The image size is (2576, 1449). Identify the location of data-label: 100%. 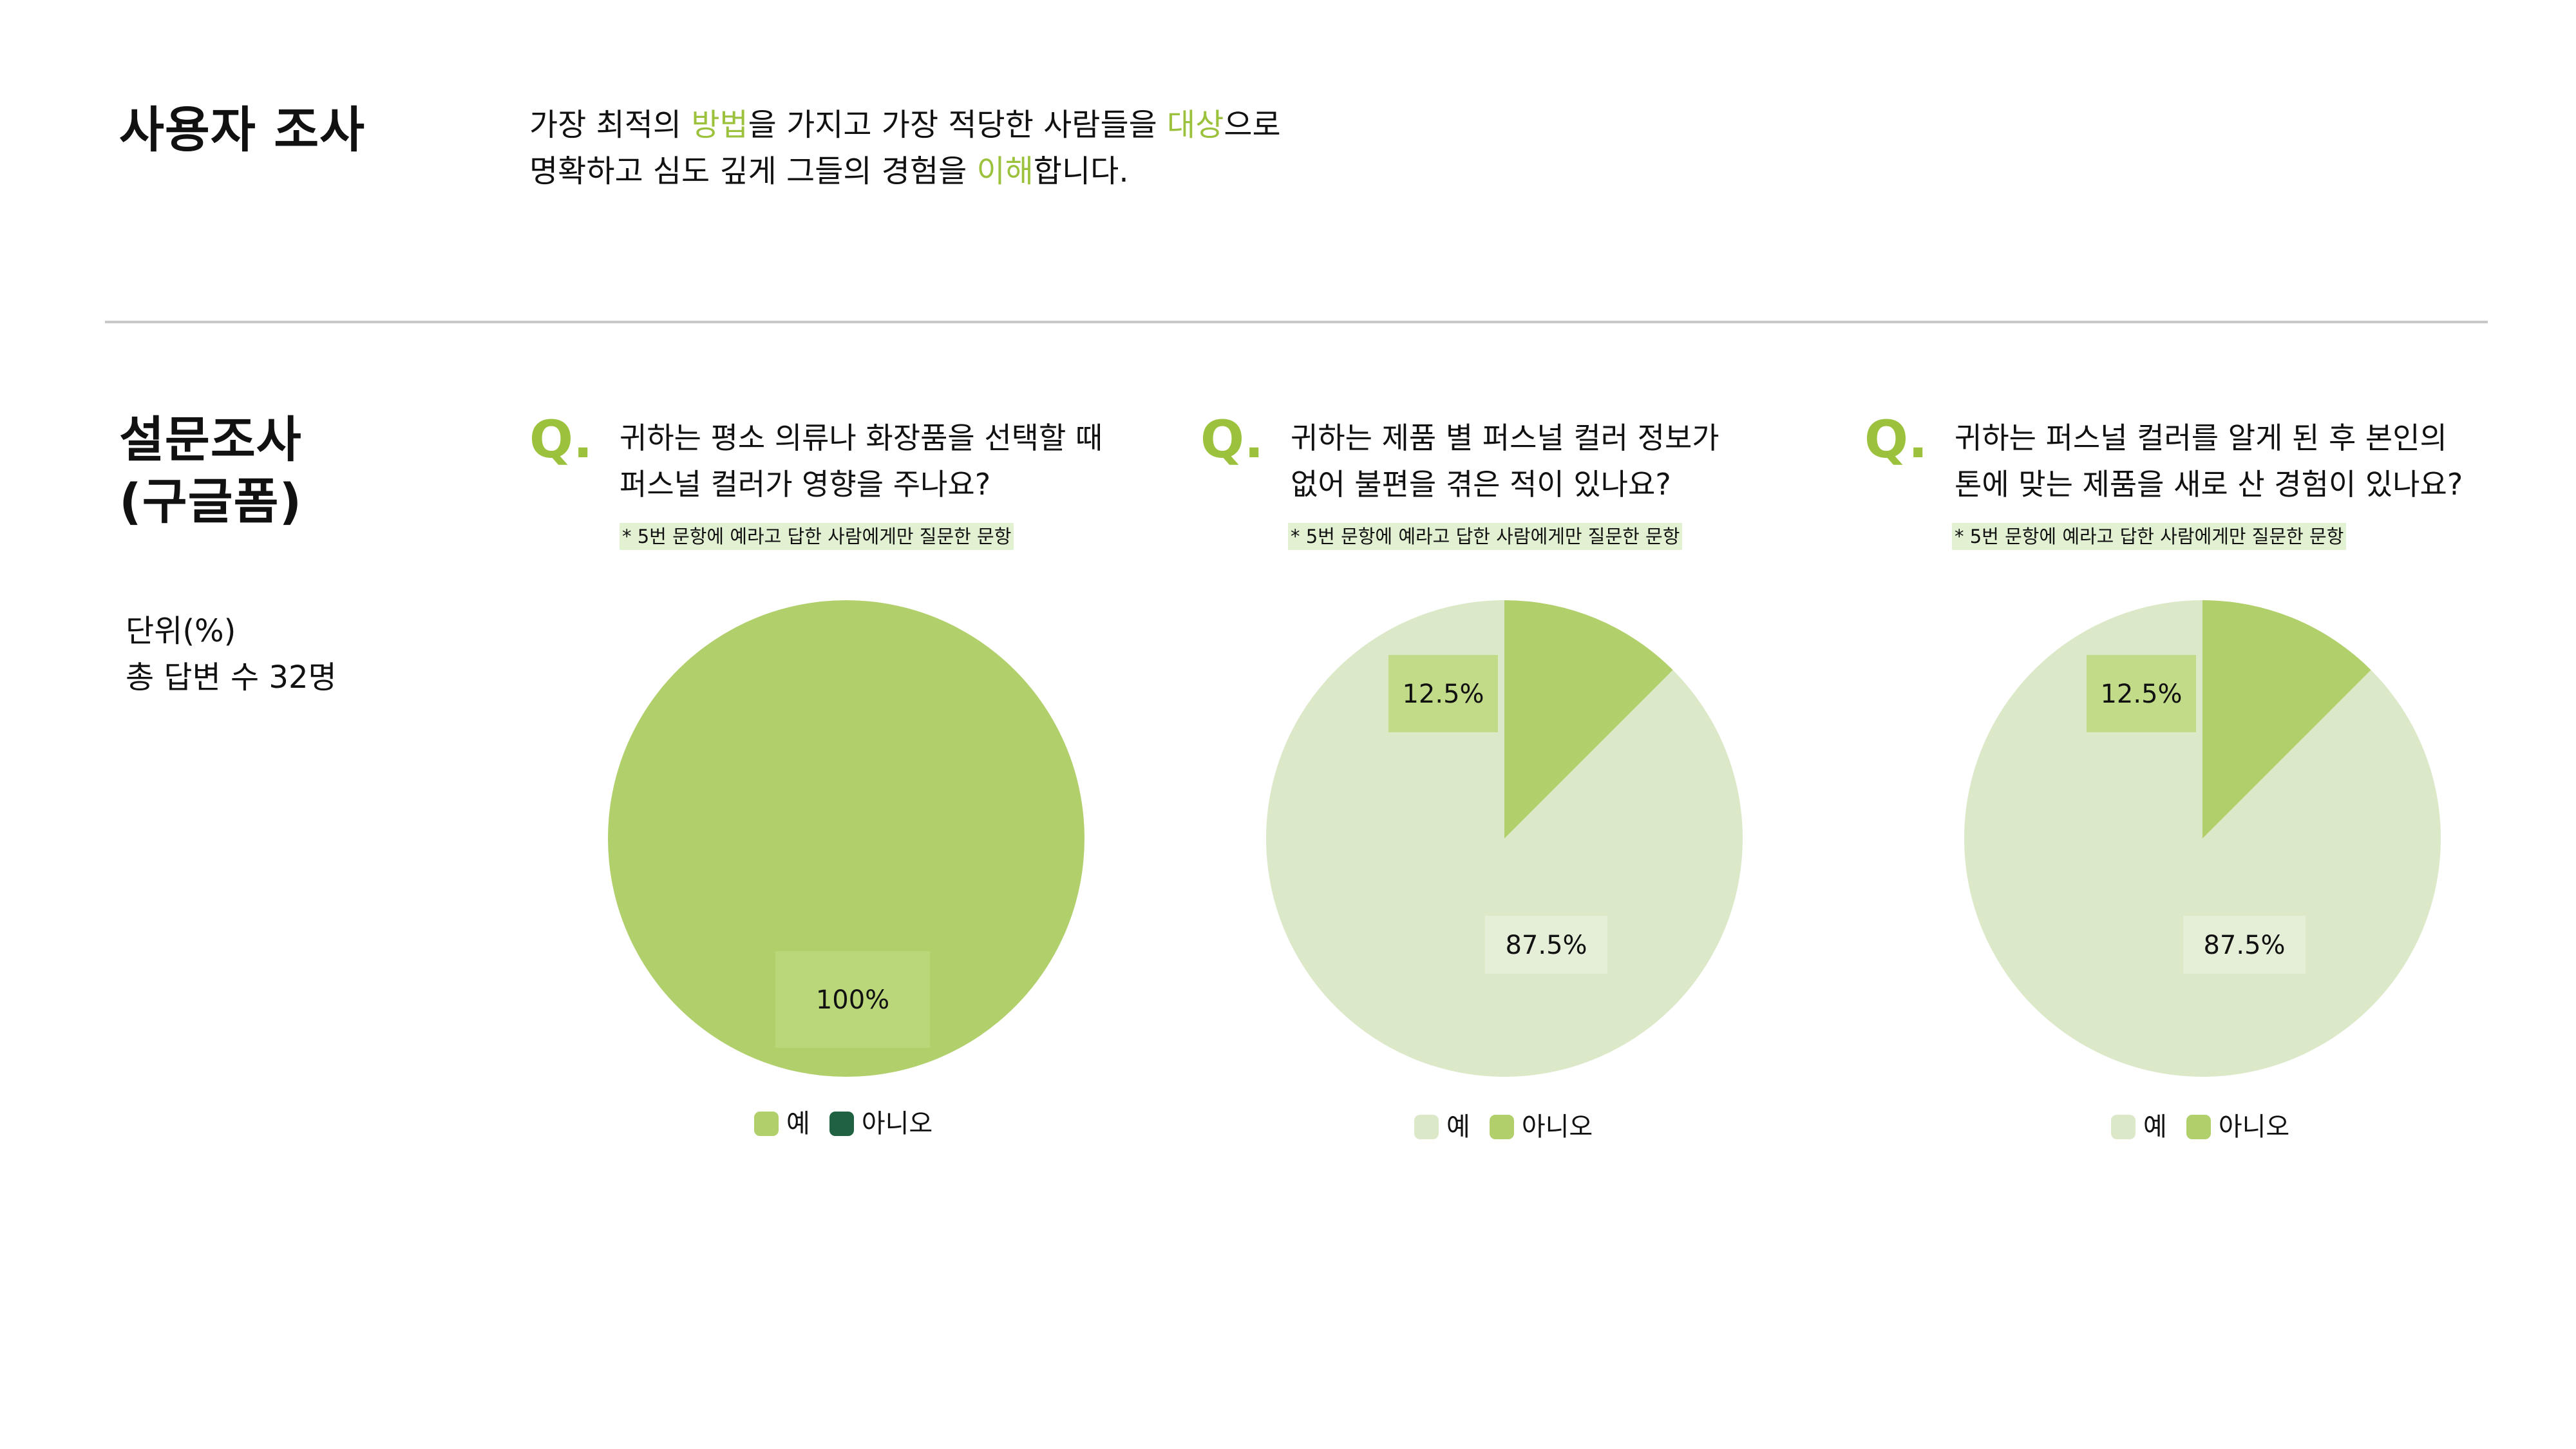
(852, 1000).